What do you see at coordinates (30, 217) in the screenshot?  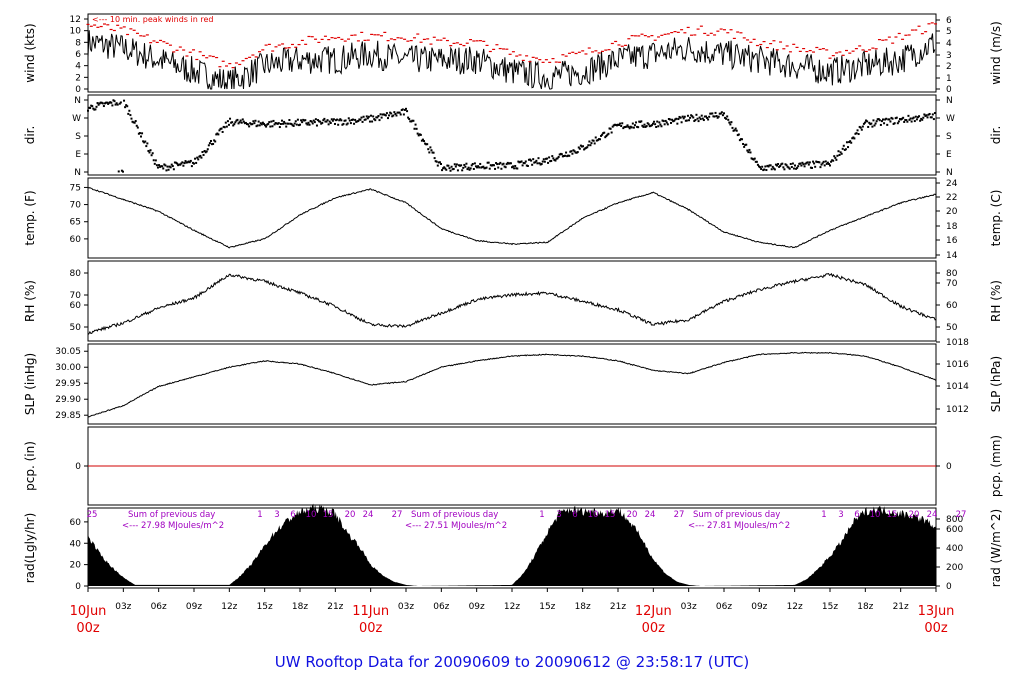 I see `temp-ylabel-left: temp. (F)` at bounding box center [30, 217].